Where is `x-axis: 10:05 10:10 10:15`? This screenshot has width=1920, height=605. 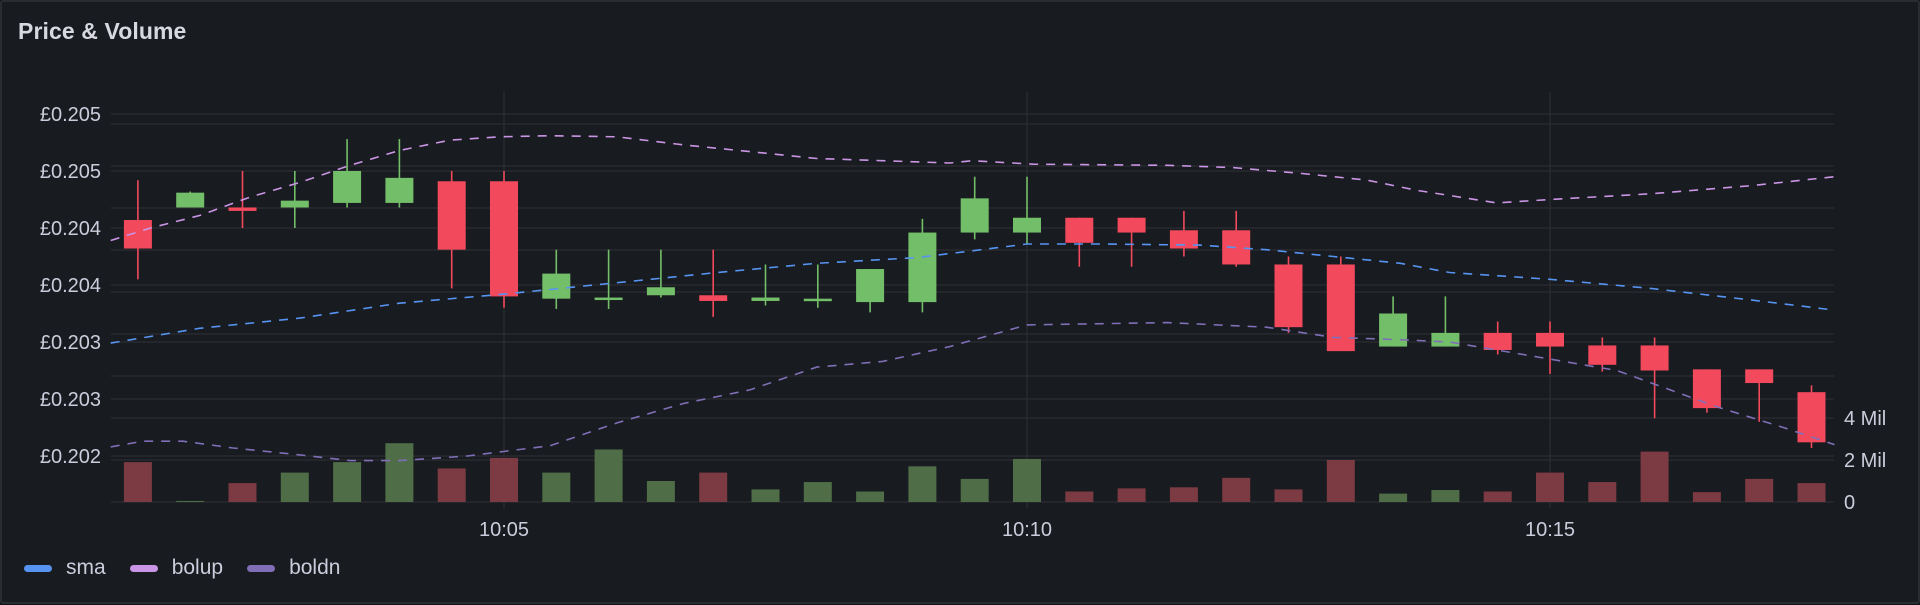
x-axis: 10:05 10:10 10:15 is located at coordinates (1027, 530).